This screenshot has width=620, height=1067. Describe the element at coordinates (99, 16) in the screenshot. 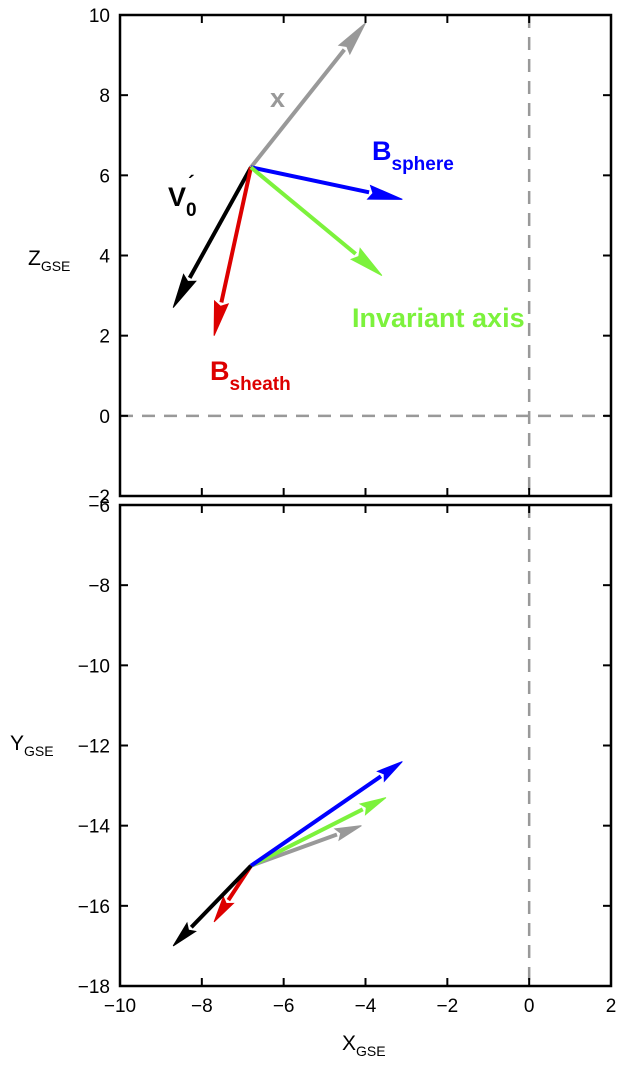

I see `y-tick-label: 10` at that location.